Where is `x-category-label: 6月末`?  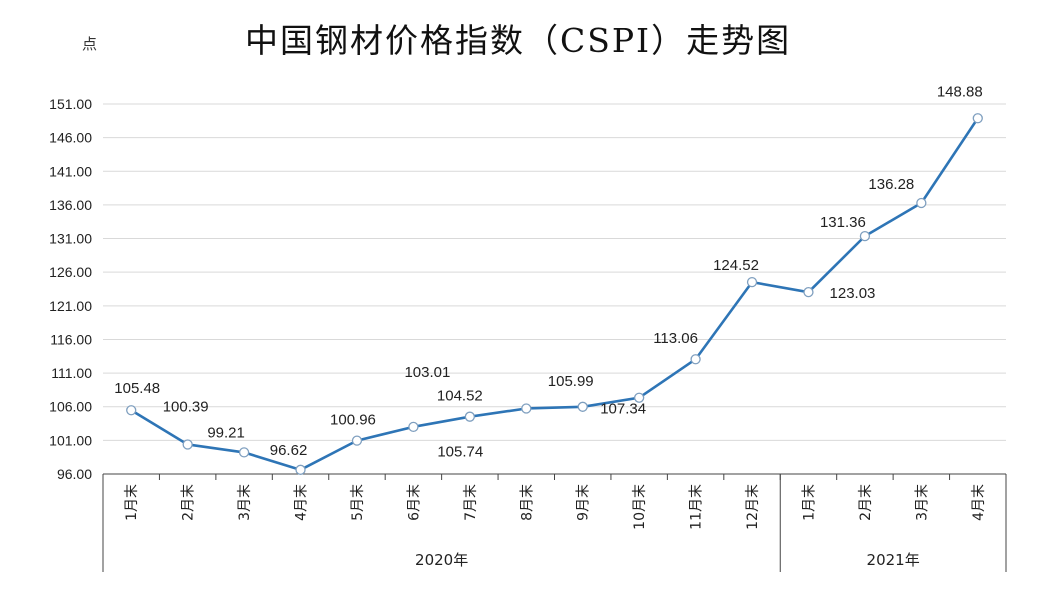 x-category-label: 6月末 is located at coordinates (414, 502).